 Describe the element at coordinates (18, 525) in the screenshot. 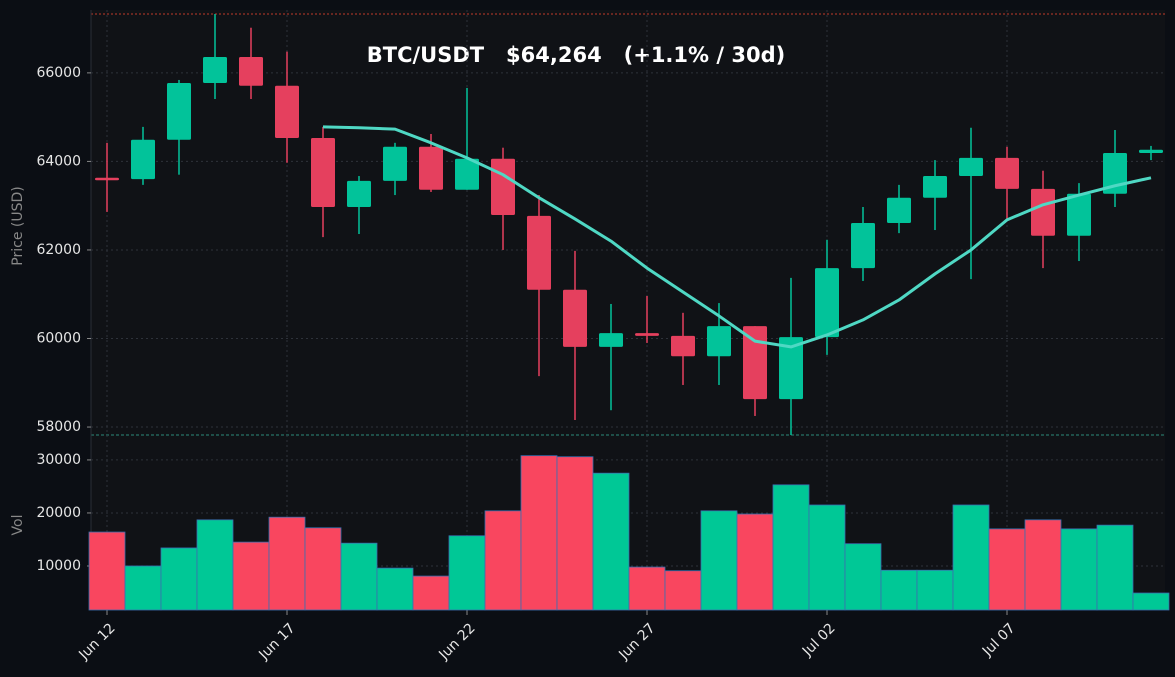

I see `volume-axis-label: Vol` at that location.